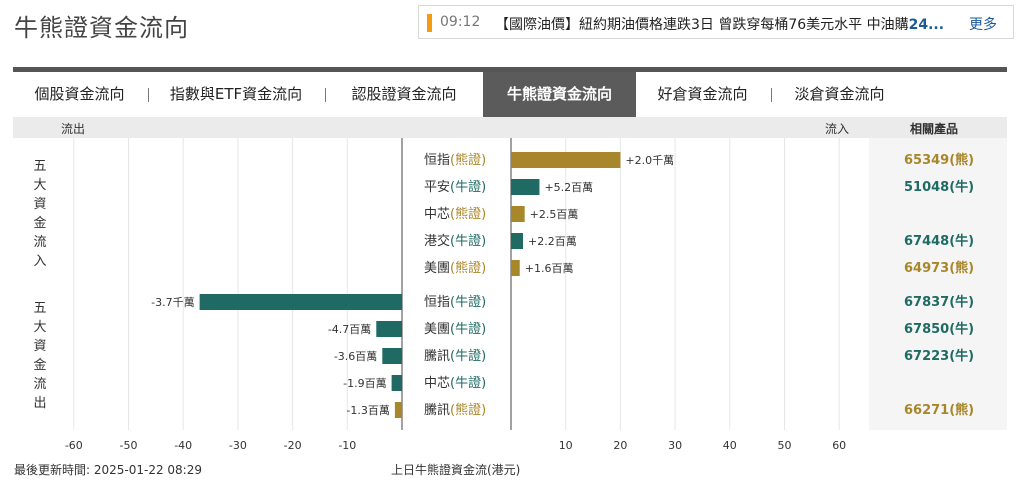 Image resolution: width=1029 pixels, height=490 pixels. I want to click on bar-value-label: +2.0千萬, so click(649, 160).